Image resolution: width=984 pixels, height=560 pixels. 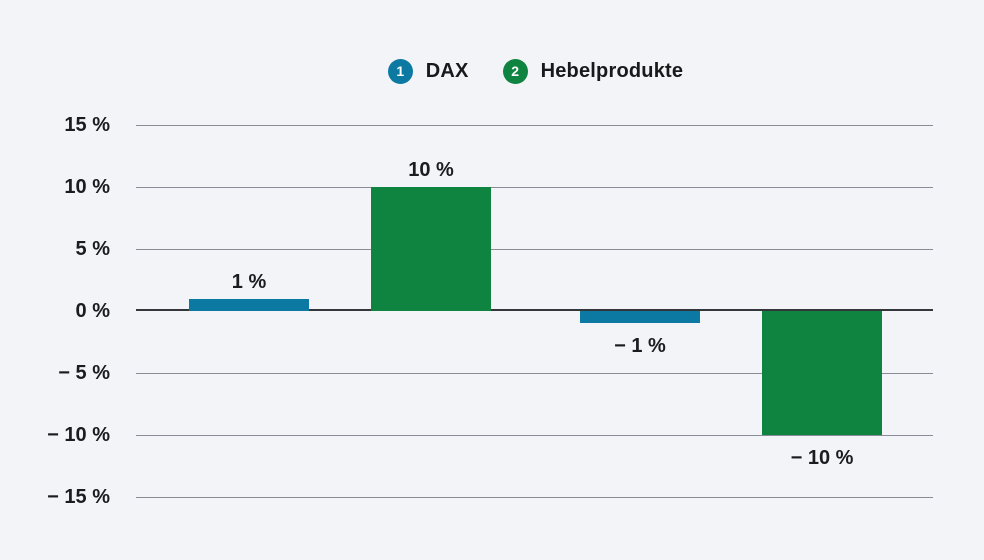 I want to click on chart-legend: 1 DAX 2 Hebelprodukte, so click(x=535, y=71).